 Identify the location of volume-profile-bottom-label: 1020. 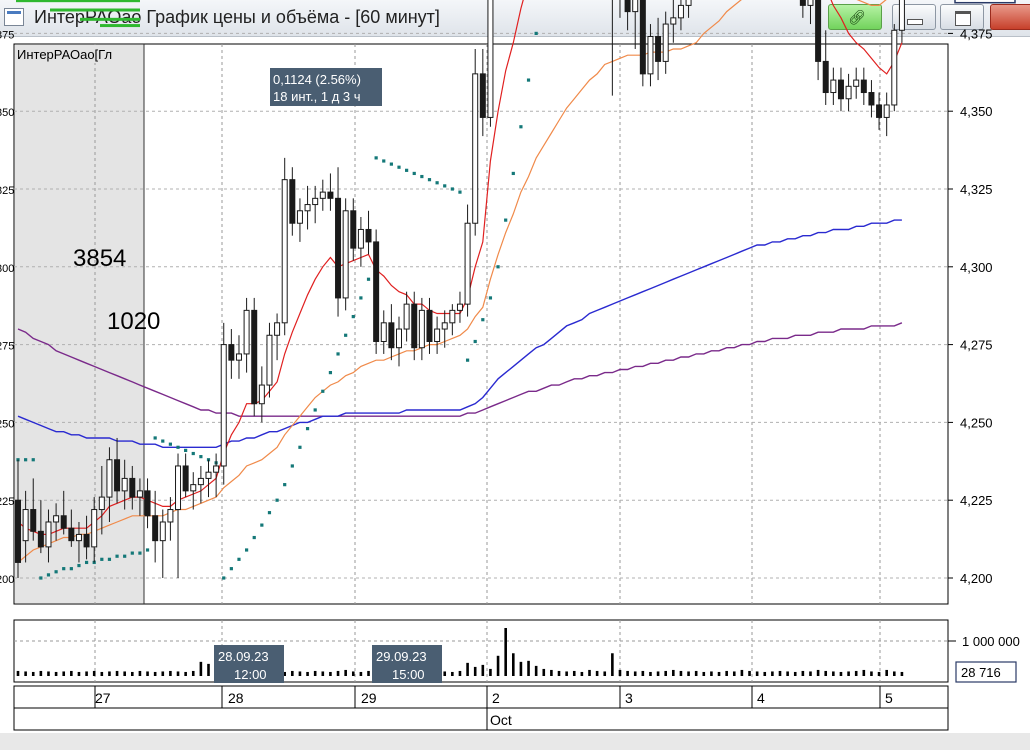
(133, 321).